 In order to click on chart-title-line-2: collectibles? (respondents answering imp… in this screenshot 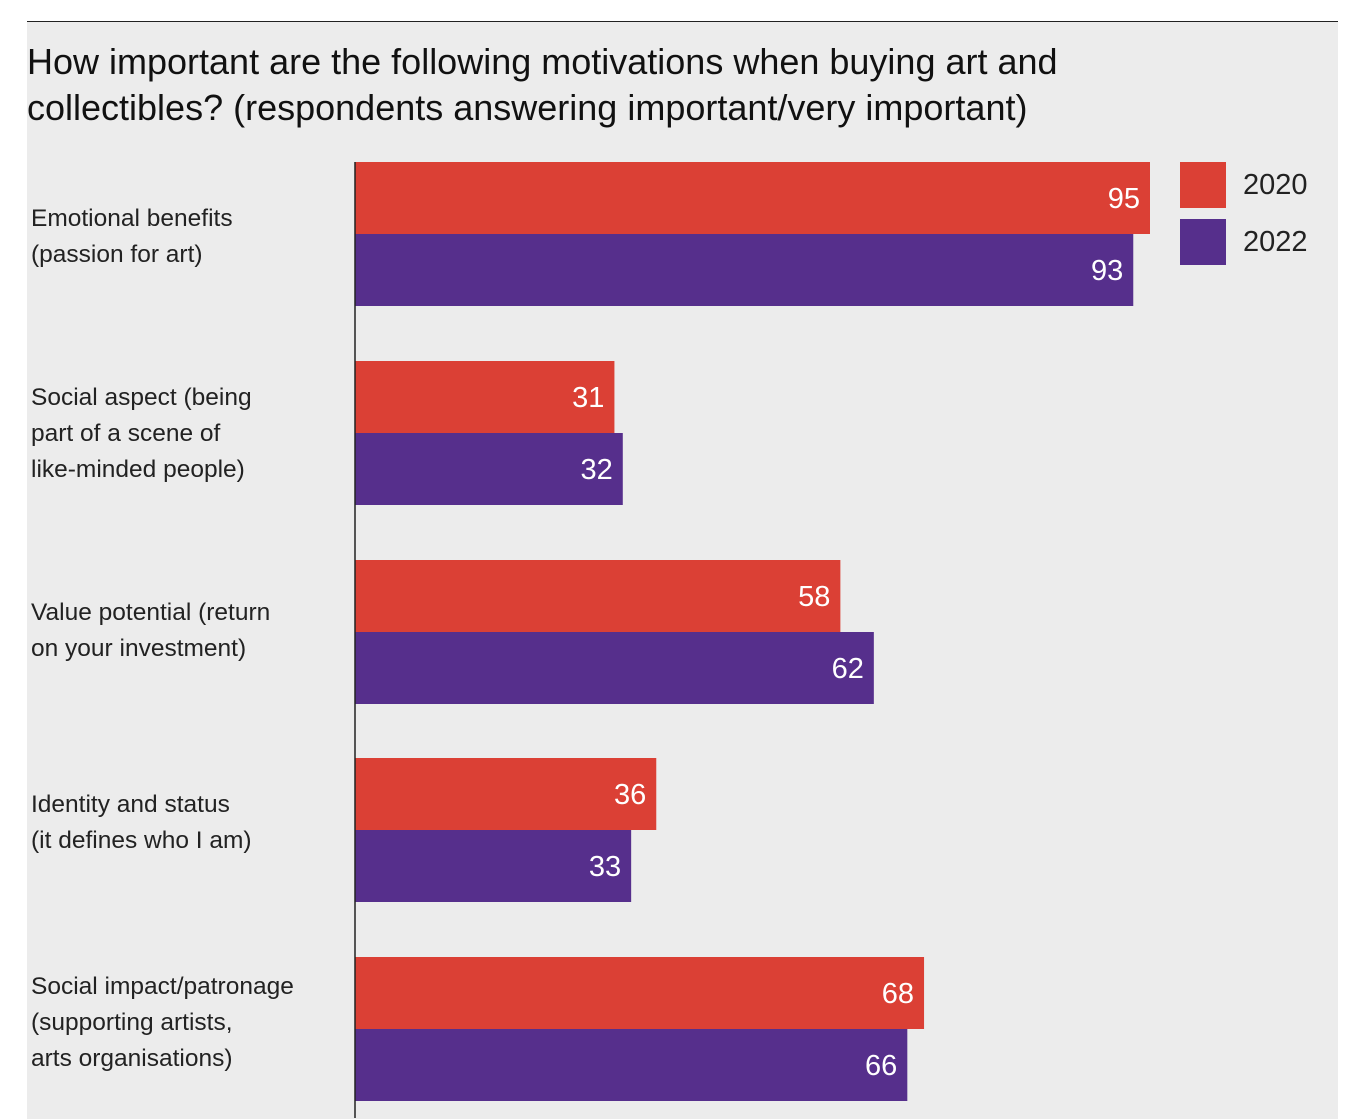, I will do `click(527, 107)`.